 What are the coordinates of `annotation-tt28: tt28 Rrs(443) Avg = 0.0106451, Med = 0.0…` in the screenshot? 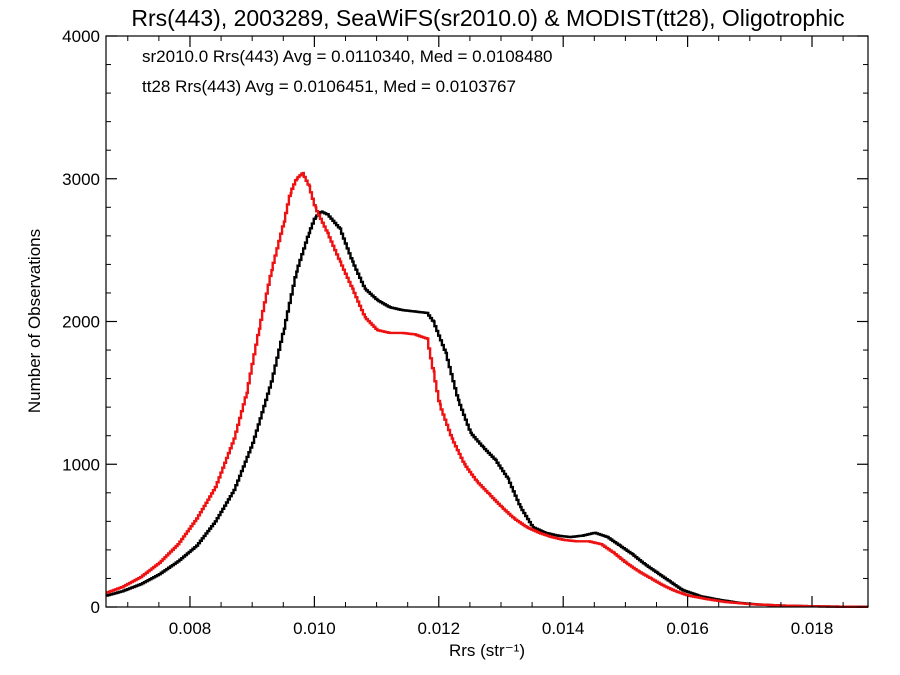 It's located at (329, 86).